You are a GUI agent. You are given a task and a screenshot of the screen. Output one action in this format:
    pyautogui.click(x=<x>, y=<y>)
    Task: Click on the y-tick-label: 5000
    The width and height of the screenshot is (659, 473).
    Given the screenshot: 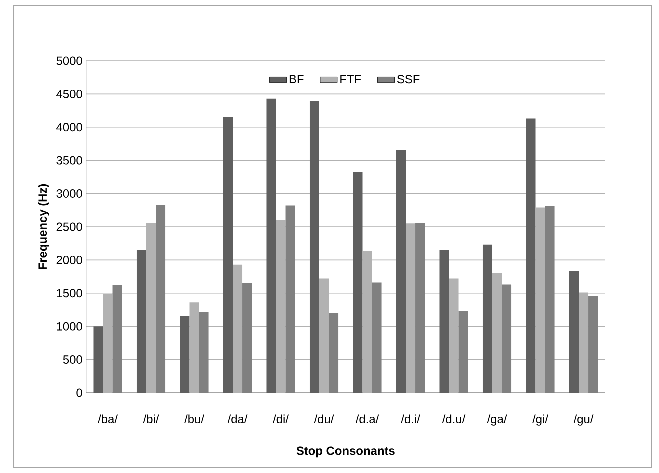 What is the action you would take?
    pyautogui.click(x=69, y=61)
    